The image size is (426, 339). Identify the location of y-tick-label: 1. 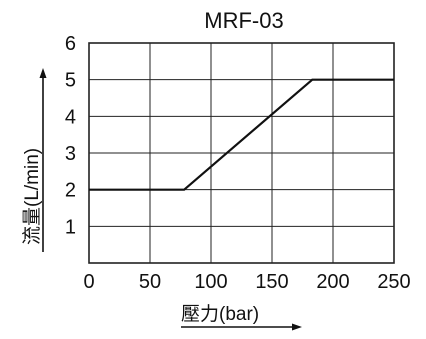
(70, 227).